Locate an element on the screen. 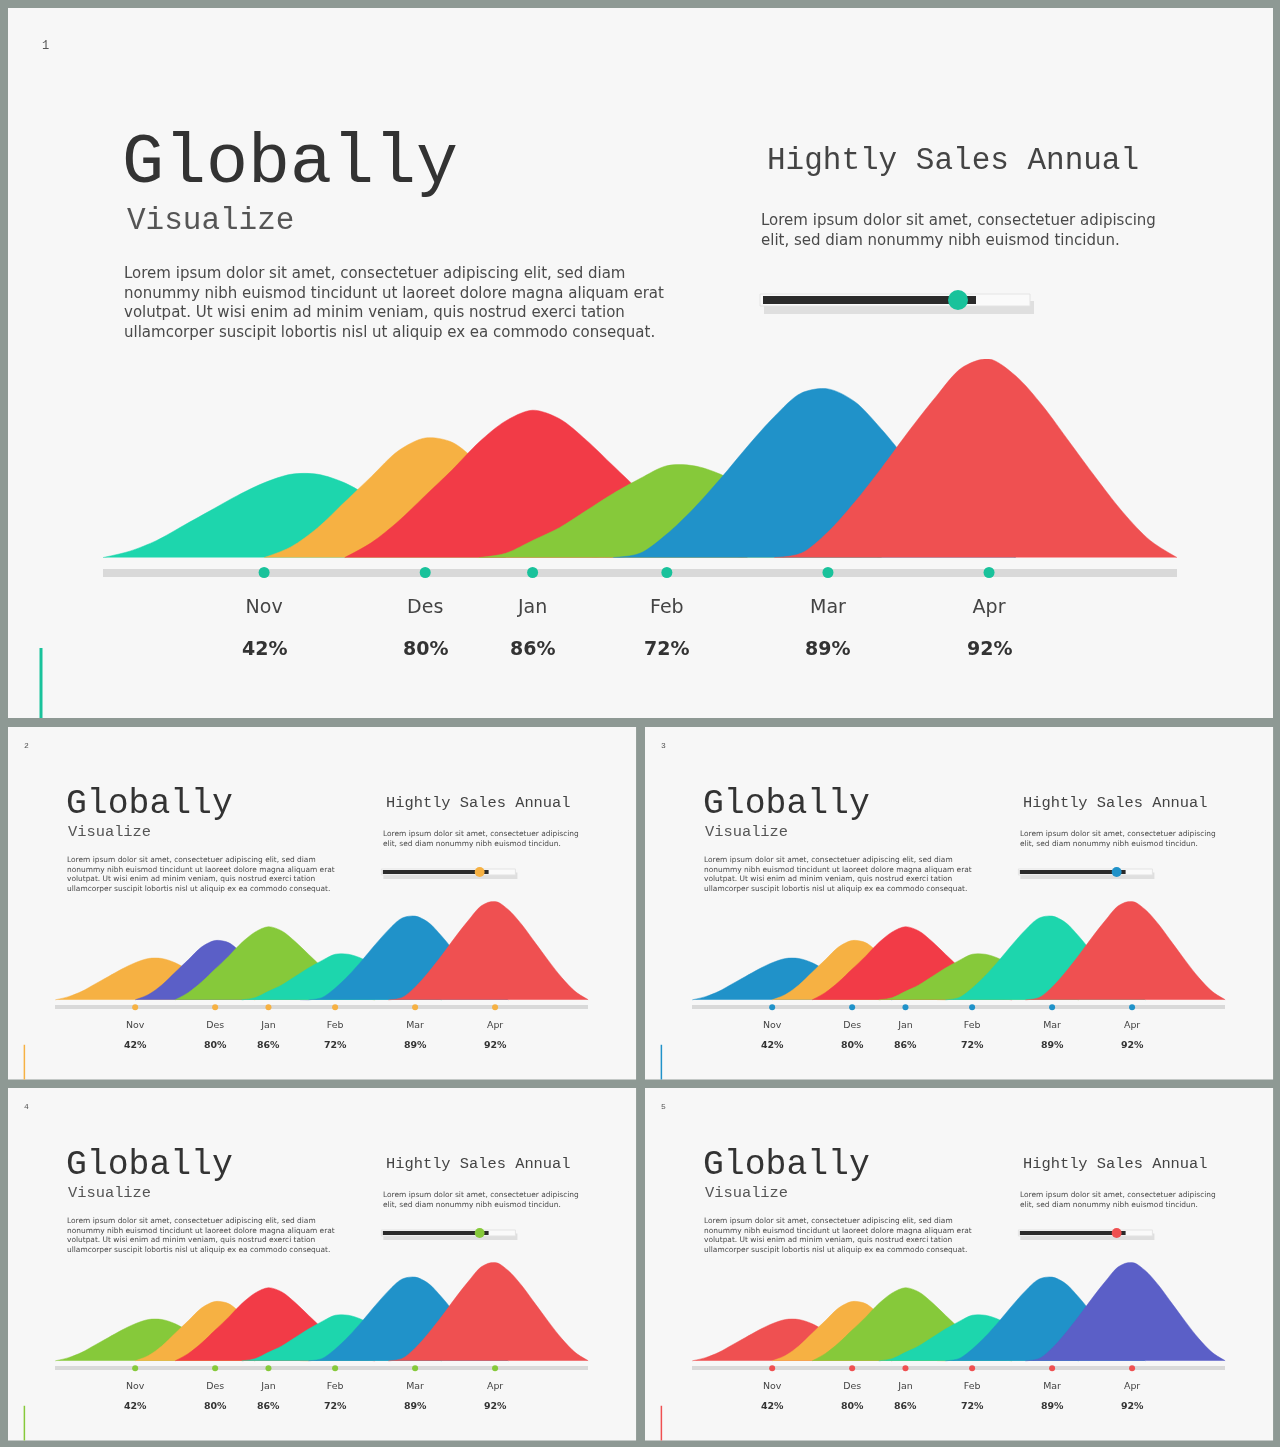 The height and width of the screenshot is (1447, 1280). text: 5 is located at coordinates (663, 1106).